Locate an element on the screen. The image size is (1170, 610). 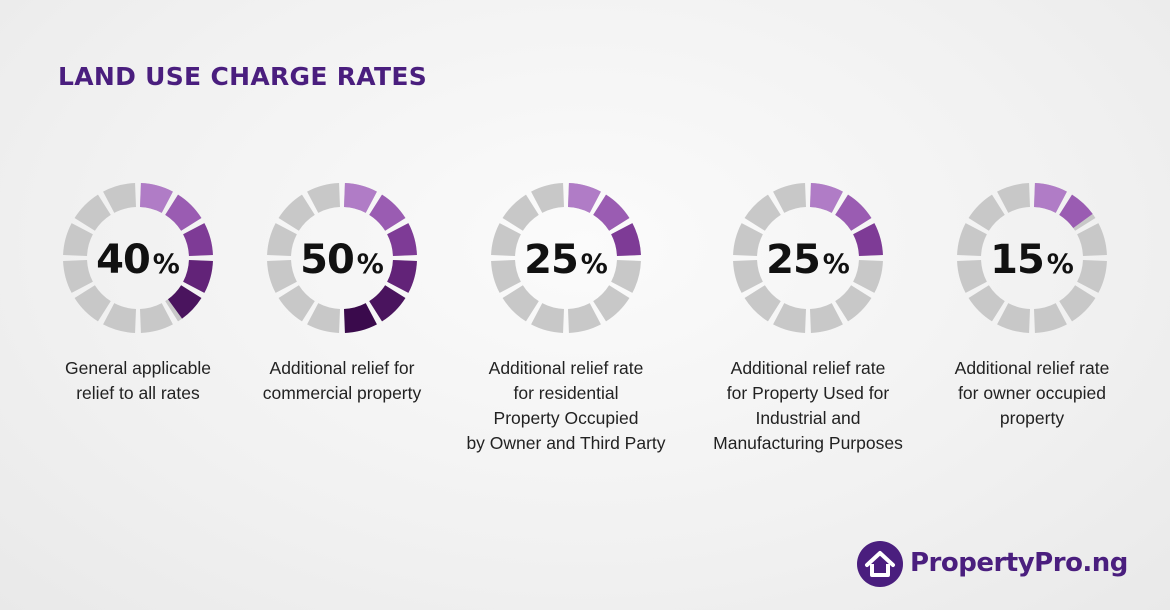
brand-logo: PropertyPro.ng is located at coordinates (992, 565).